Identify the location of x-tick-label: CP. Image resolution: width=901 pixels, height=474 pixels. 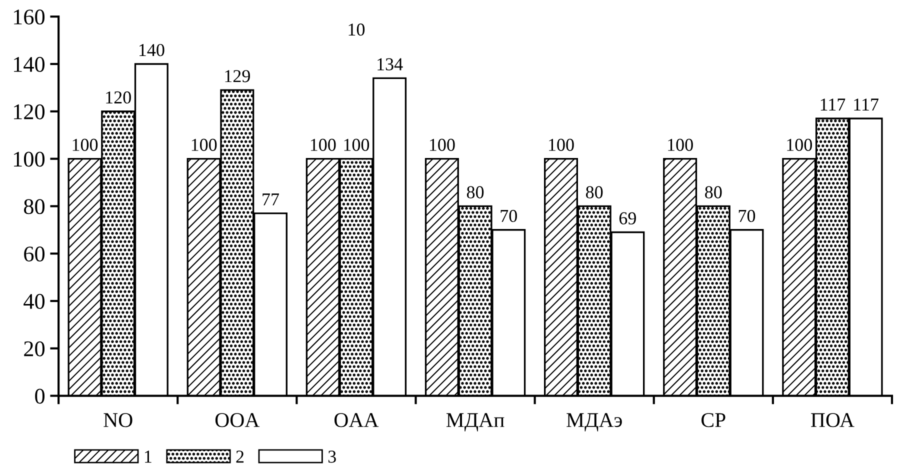
(714, 420).